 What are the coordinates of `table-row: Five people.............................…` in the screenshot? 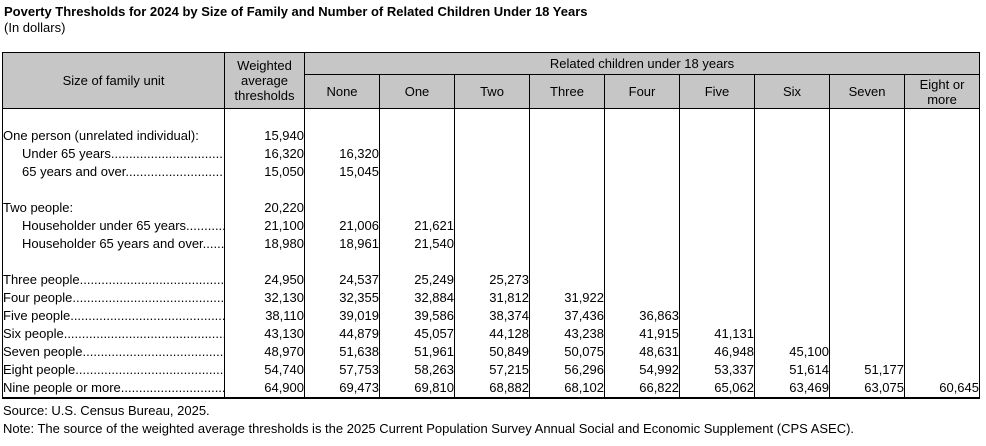 It's located at (491, 316).